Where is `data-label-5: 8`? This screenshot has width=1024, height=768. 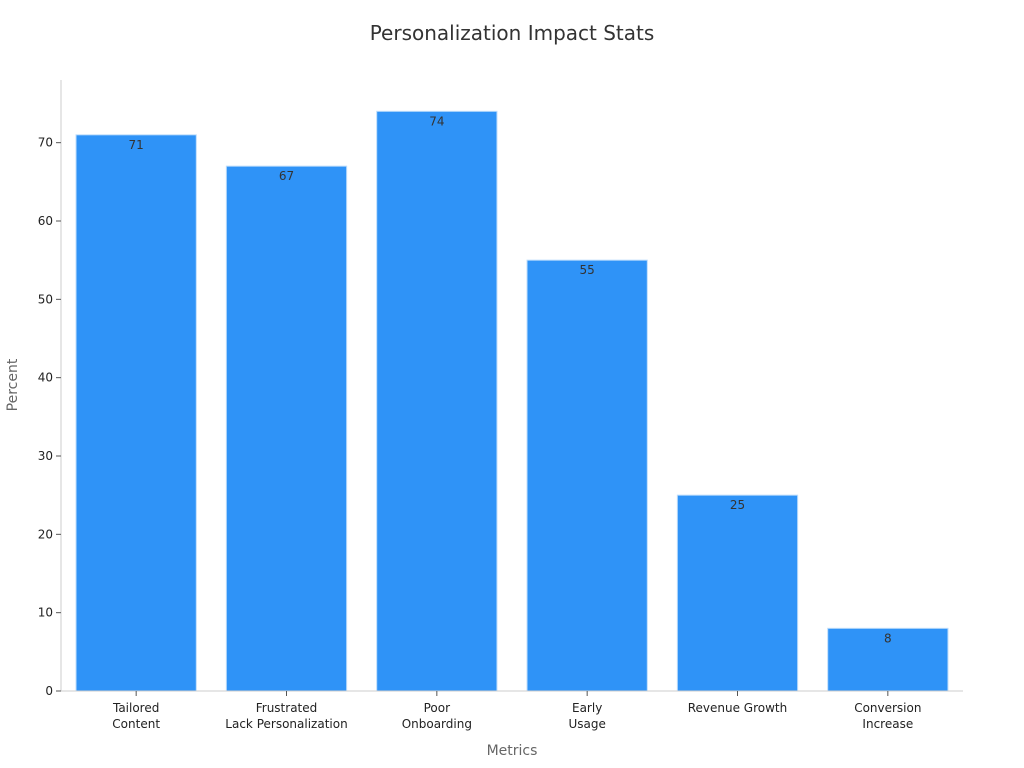 data-label-5: 8 is located at coordinates (888, 638).